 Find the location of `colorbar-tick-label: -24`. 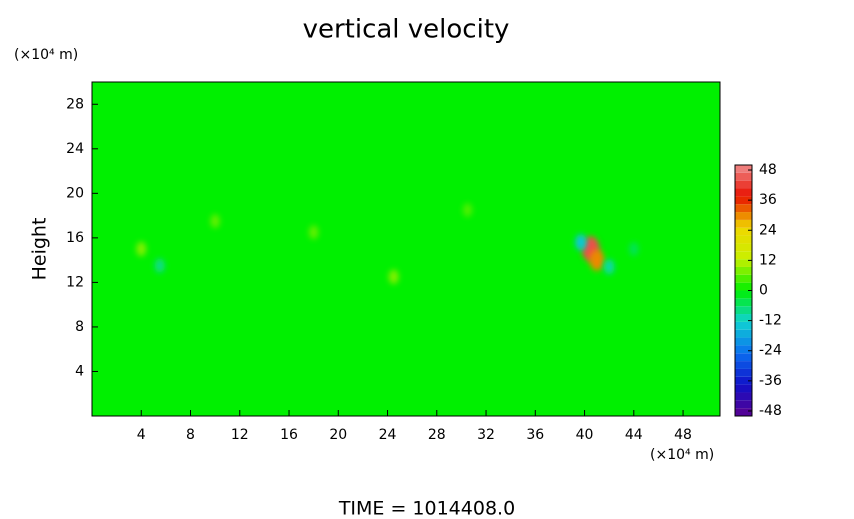

colorbar-tick-label: -24 is located at coordinates (770, 351).